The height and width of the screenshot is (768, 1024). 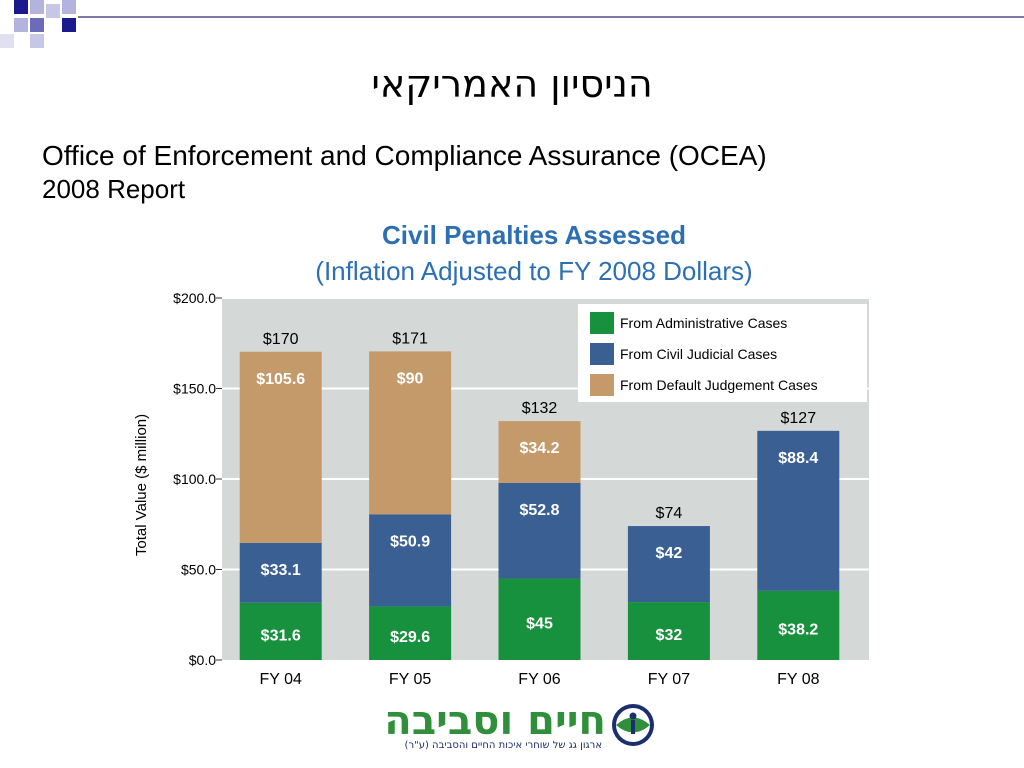 What do you see at coordinates (633, 725) in the screenshot?
I see `globe-people-icon` at bounding box center [633, 725].